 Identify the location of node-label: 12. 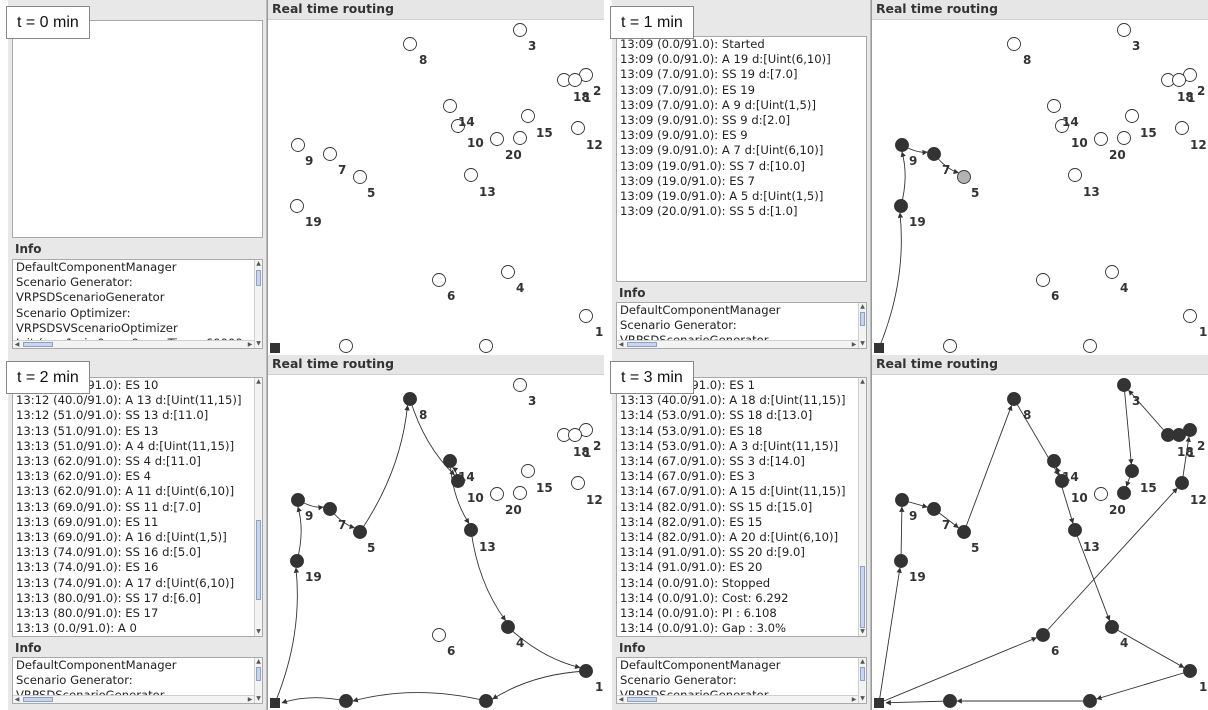
(1198, 500).